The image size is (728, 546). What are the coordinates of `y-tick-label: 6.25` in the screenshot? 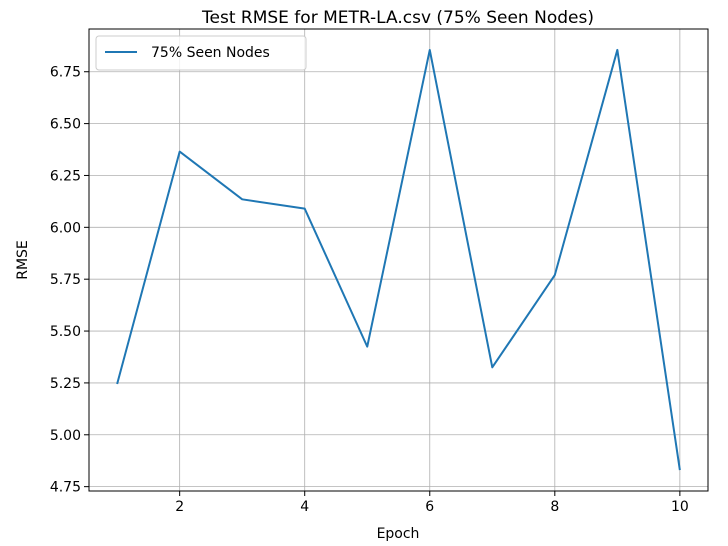 It's located at (65, 176).